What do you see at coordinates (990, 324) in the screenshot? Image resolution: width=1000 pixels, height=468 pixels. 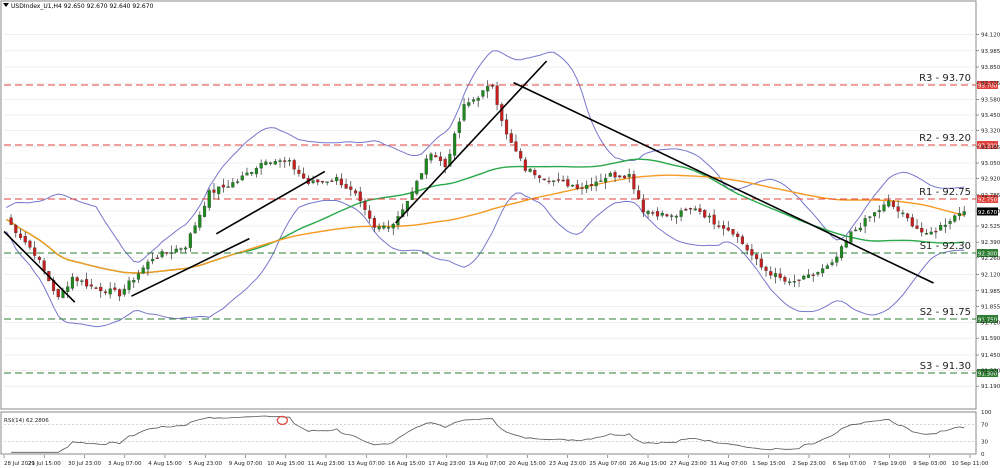 I see `price-tick-label: 91.720` at bounding box center [990, 324].